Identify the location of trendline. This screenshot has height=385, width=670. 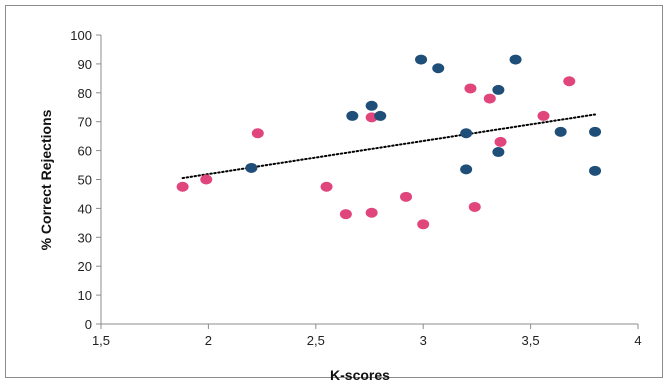
(389, 146).